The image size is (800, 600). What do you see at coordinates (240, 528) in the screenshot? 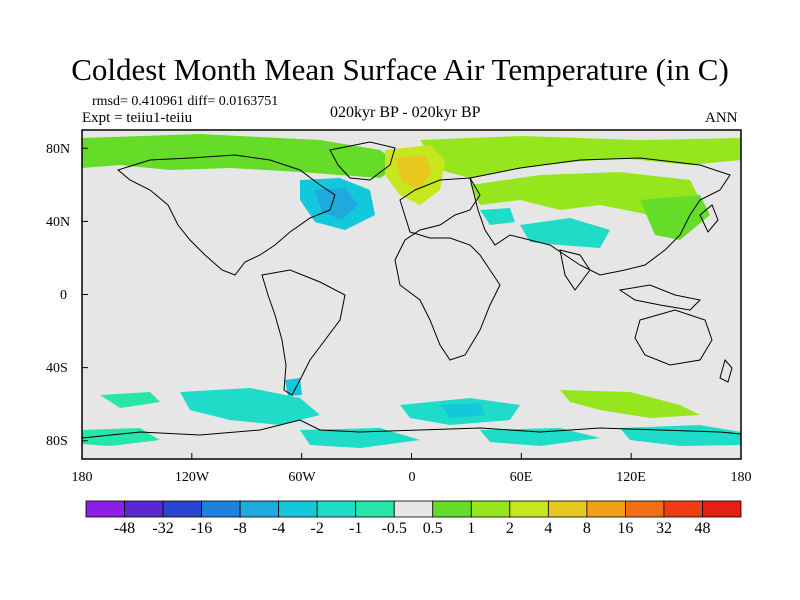
I see `colorbar-label: -8` at bounding box center [240, 528].